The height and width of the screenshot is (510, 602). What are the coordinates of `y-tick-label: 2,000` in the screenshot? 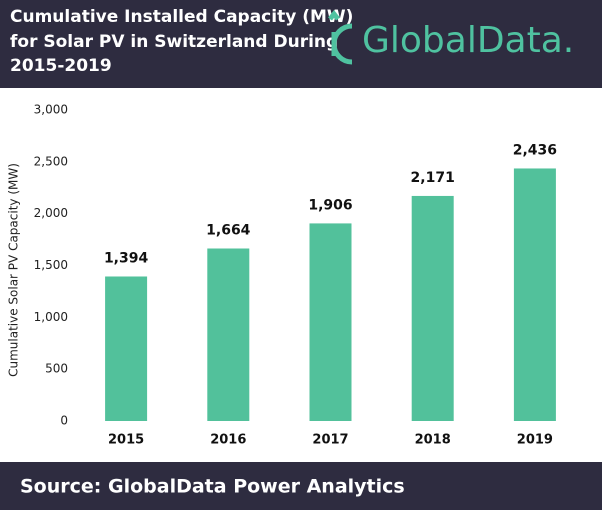 It's located at (51, 213).